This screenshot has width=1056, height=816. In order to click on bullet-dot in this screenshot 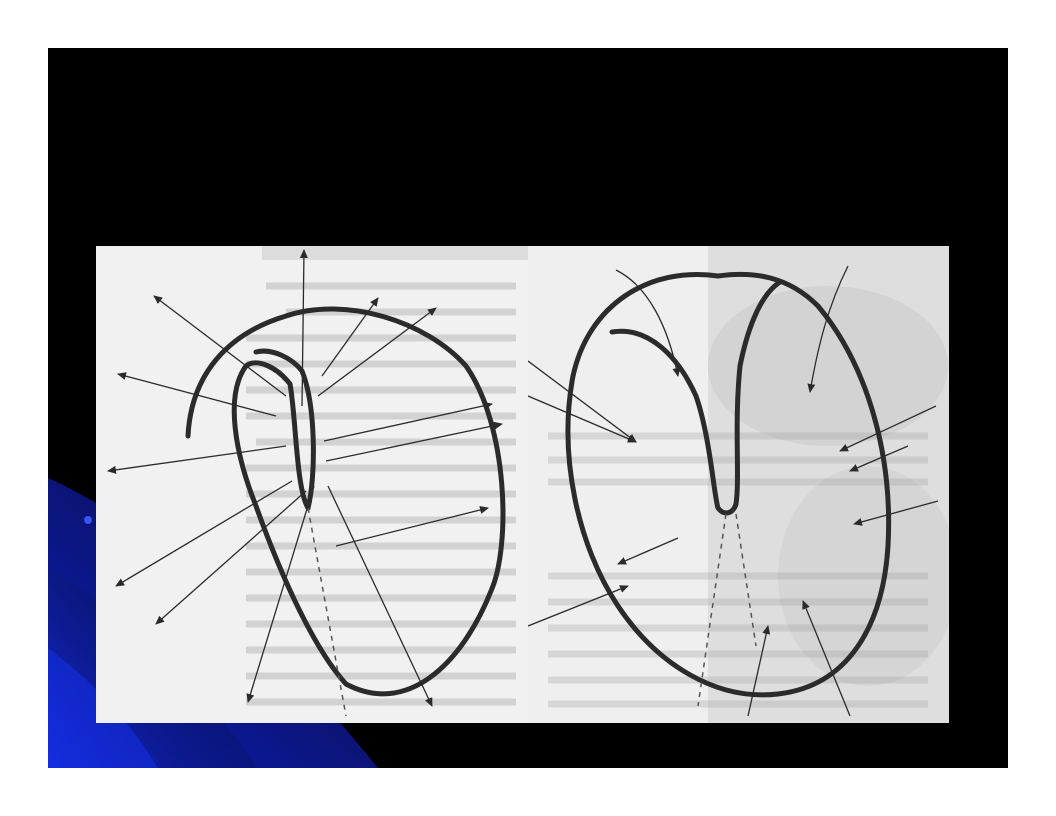, I will do `click(88, 520)`.